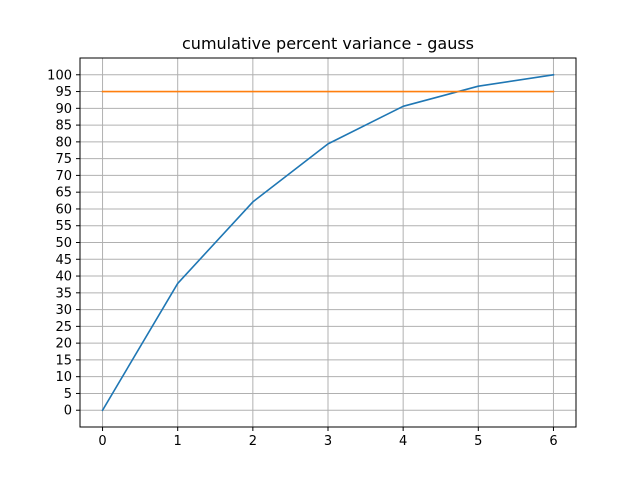 This screenshot has height=480, width=640. Describe the element at coordinates (478, 441) in the screenshot. I see `x-tick-label: 5` at that location.